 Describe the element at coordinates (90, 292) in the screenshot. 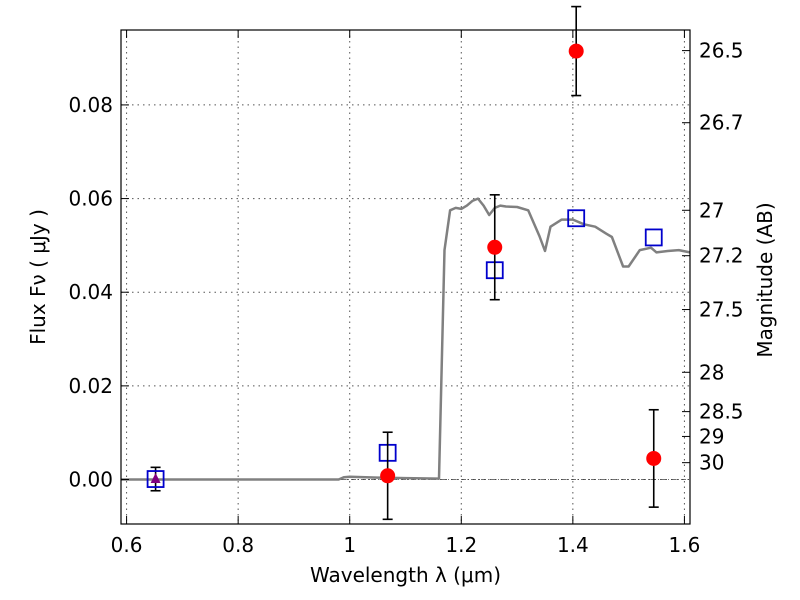

I see `y-tick-label: 0.04` at that location.